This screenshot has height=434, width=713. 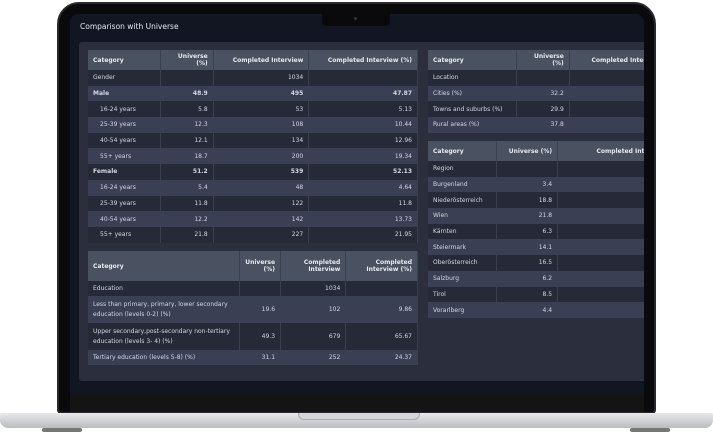 I want to click on table-cell: 679, so click(x=313, y=336).